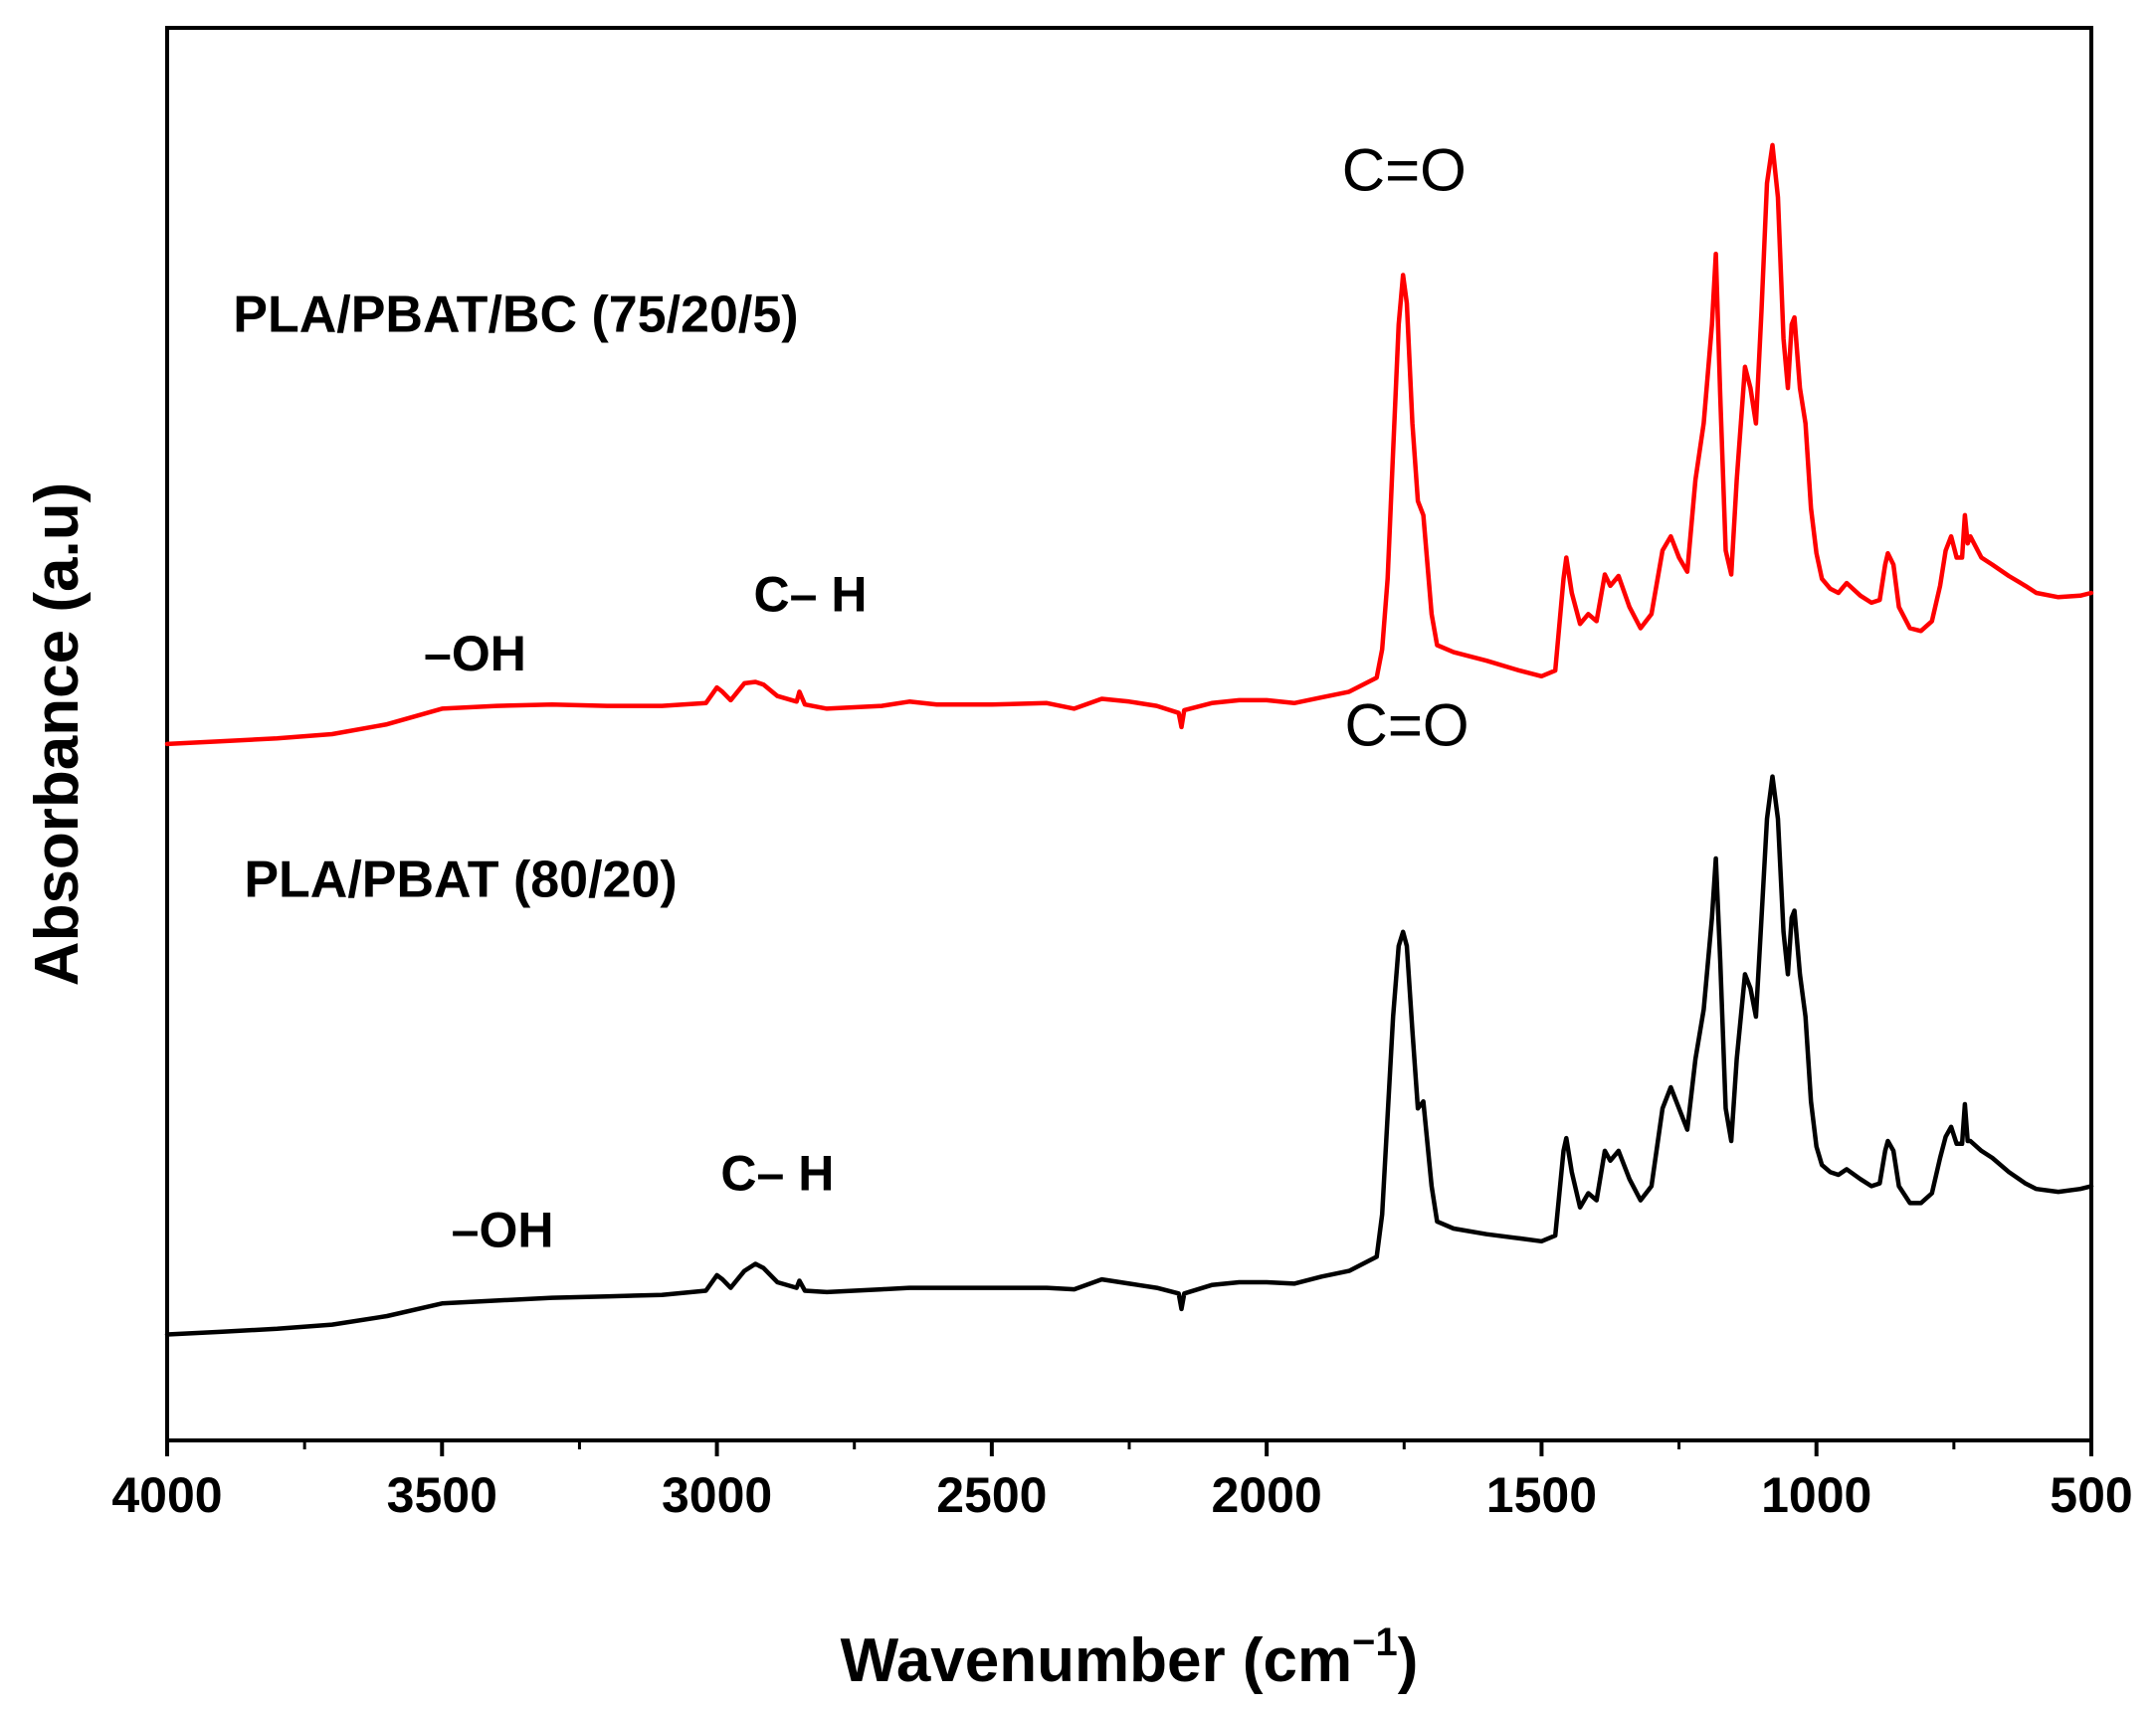  What do you see at coordinates (475, 653) in the screenshot?
I see `annotation-2: –OH` at bounding box center [475, 653].